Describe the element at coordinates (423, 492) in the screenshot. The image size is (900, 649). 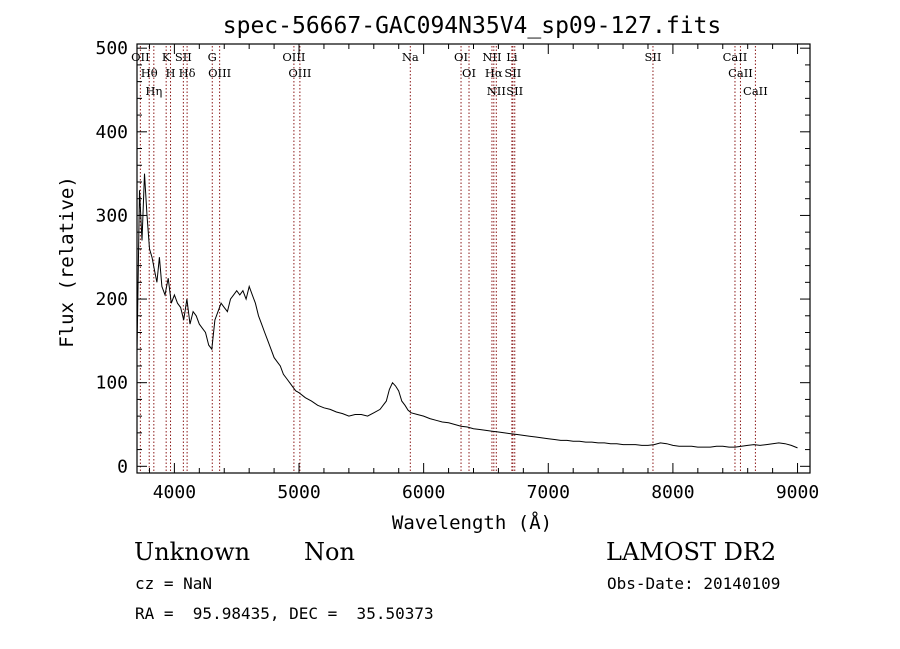
I see `x-tick-label: 6000` at that location.